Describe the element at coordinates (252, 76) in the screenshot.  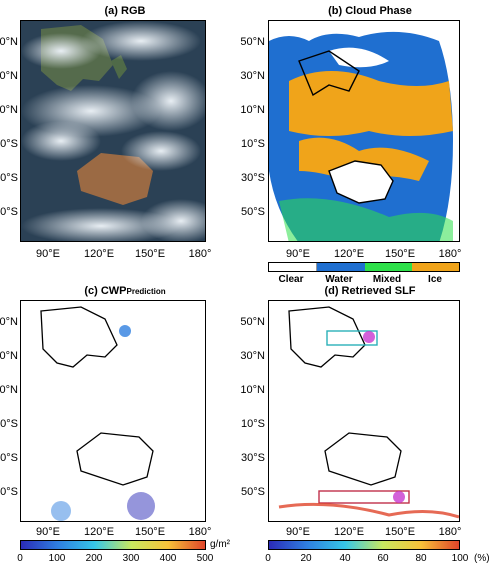
I see `lat-label-b-30n: 30°N` at that location.